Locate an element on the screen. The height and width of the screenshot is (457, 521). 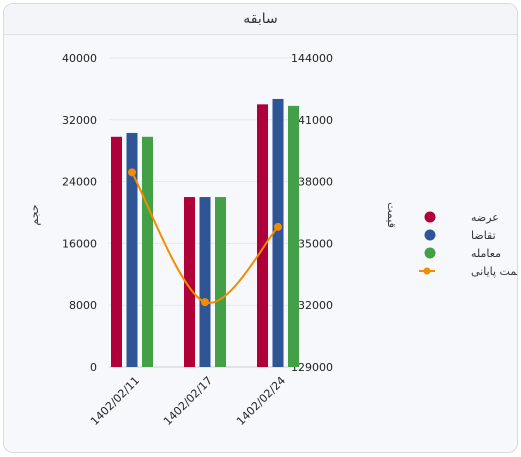
card-title: سابقه is located at coordinates (260, 19).